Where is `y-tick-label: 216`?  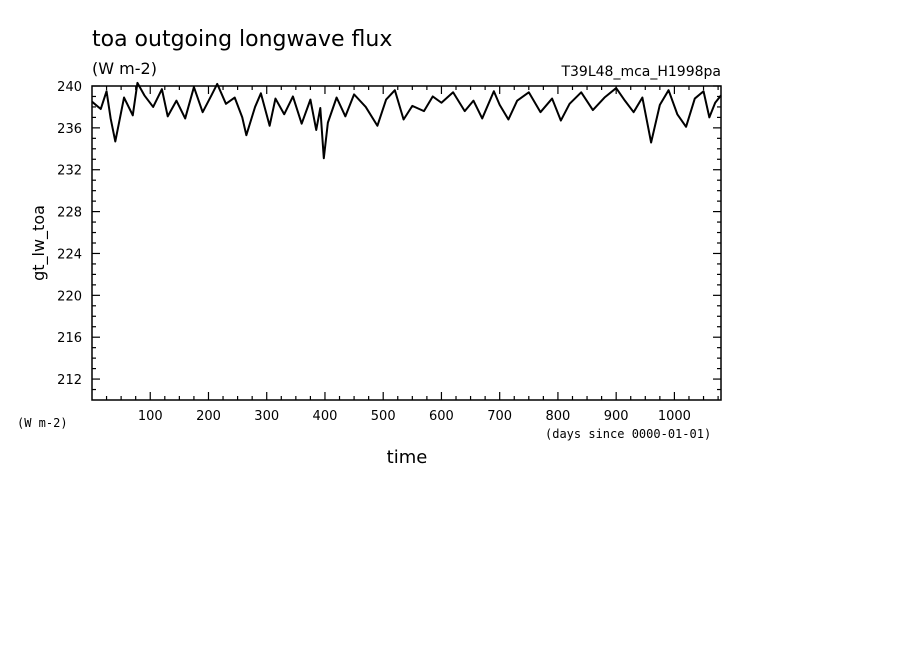
y-tick-label: 216 is located at coordinates (69, 338).